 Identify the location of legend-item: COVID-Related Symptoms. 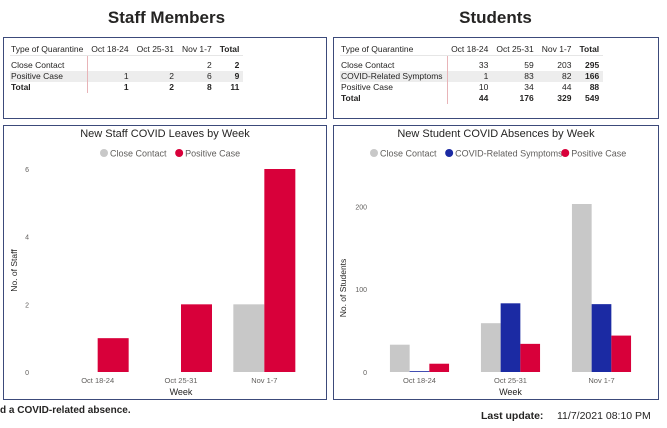
(504, 154).